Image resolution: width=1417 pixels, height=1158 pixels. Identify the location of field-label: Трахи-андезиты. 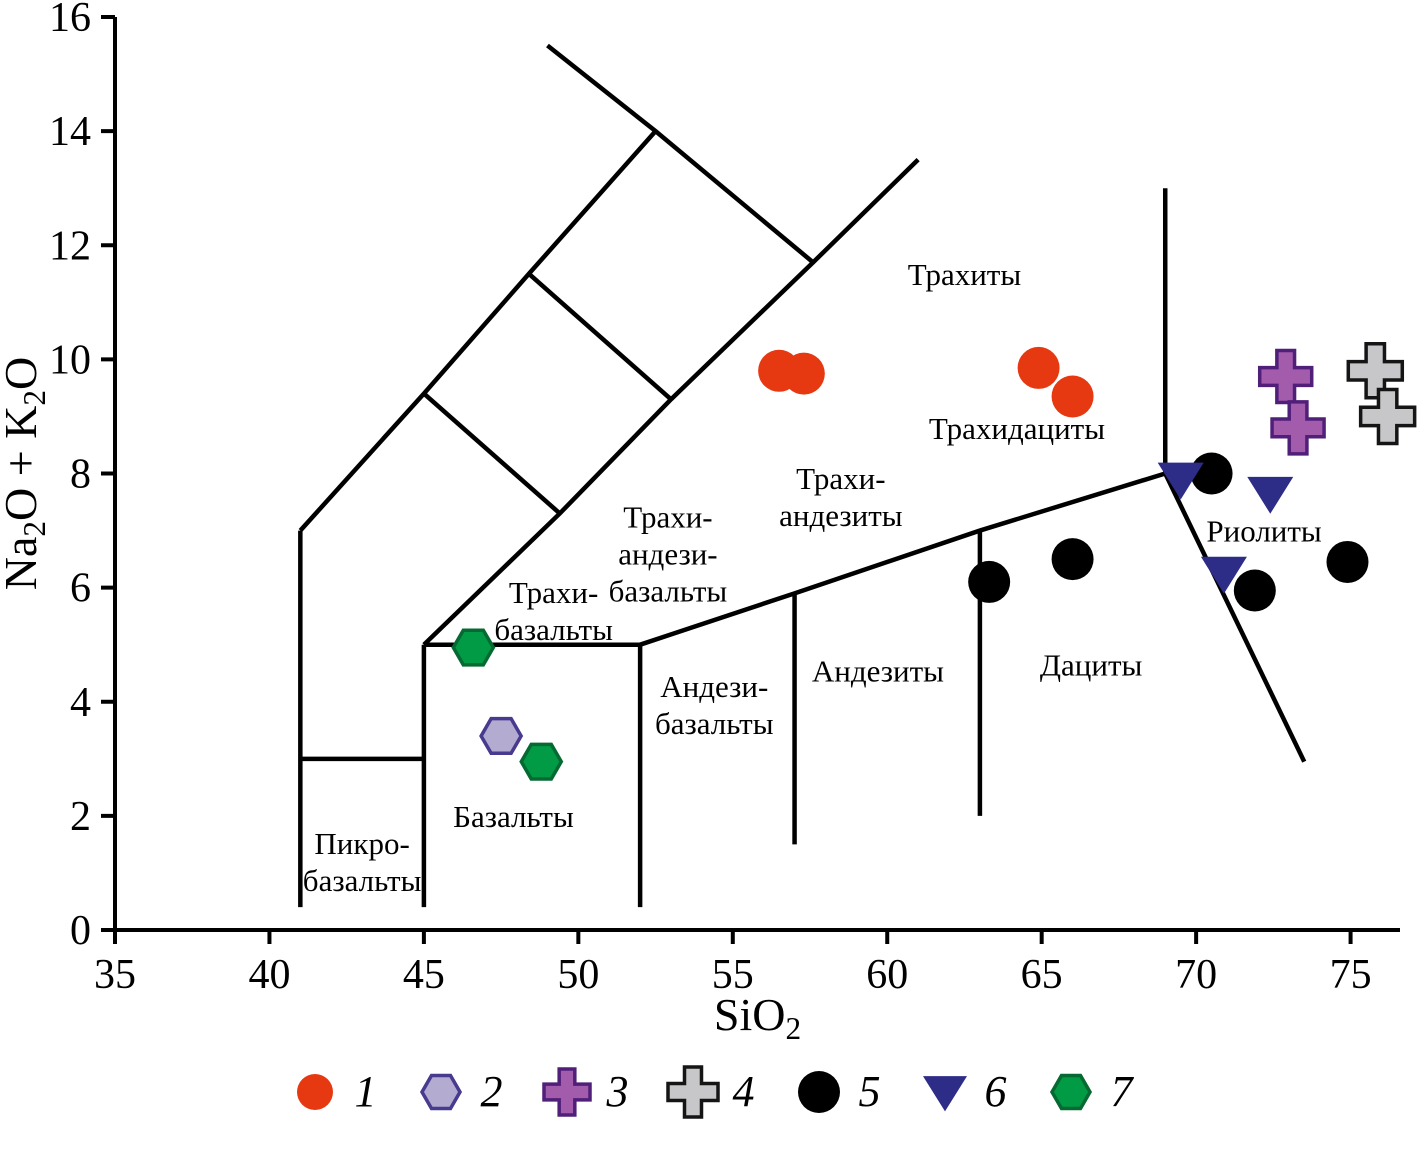
(841, 497).